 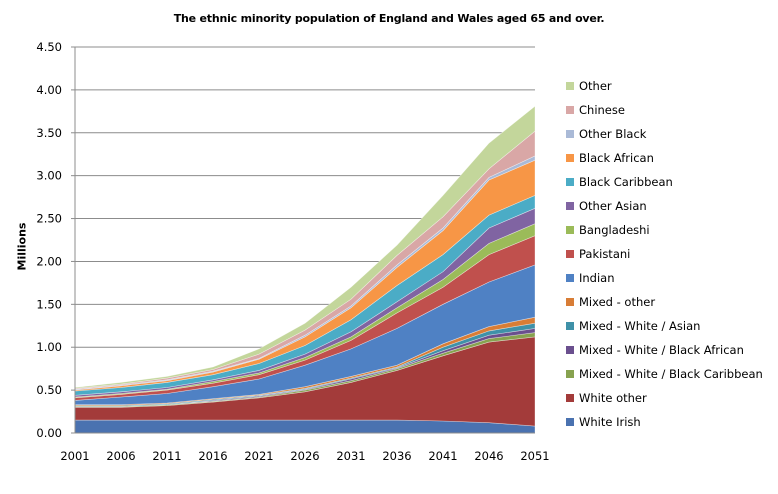 I want to click on legend-item: White Irish, so click(x=603, y=422).